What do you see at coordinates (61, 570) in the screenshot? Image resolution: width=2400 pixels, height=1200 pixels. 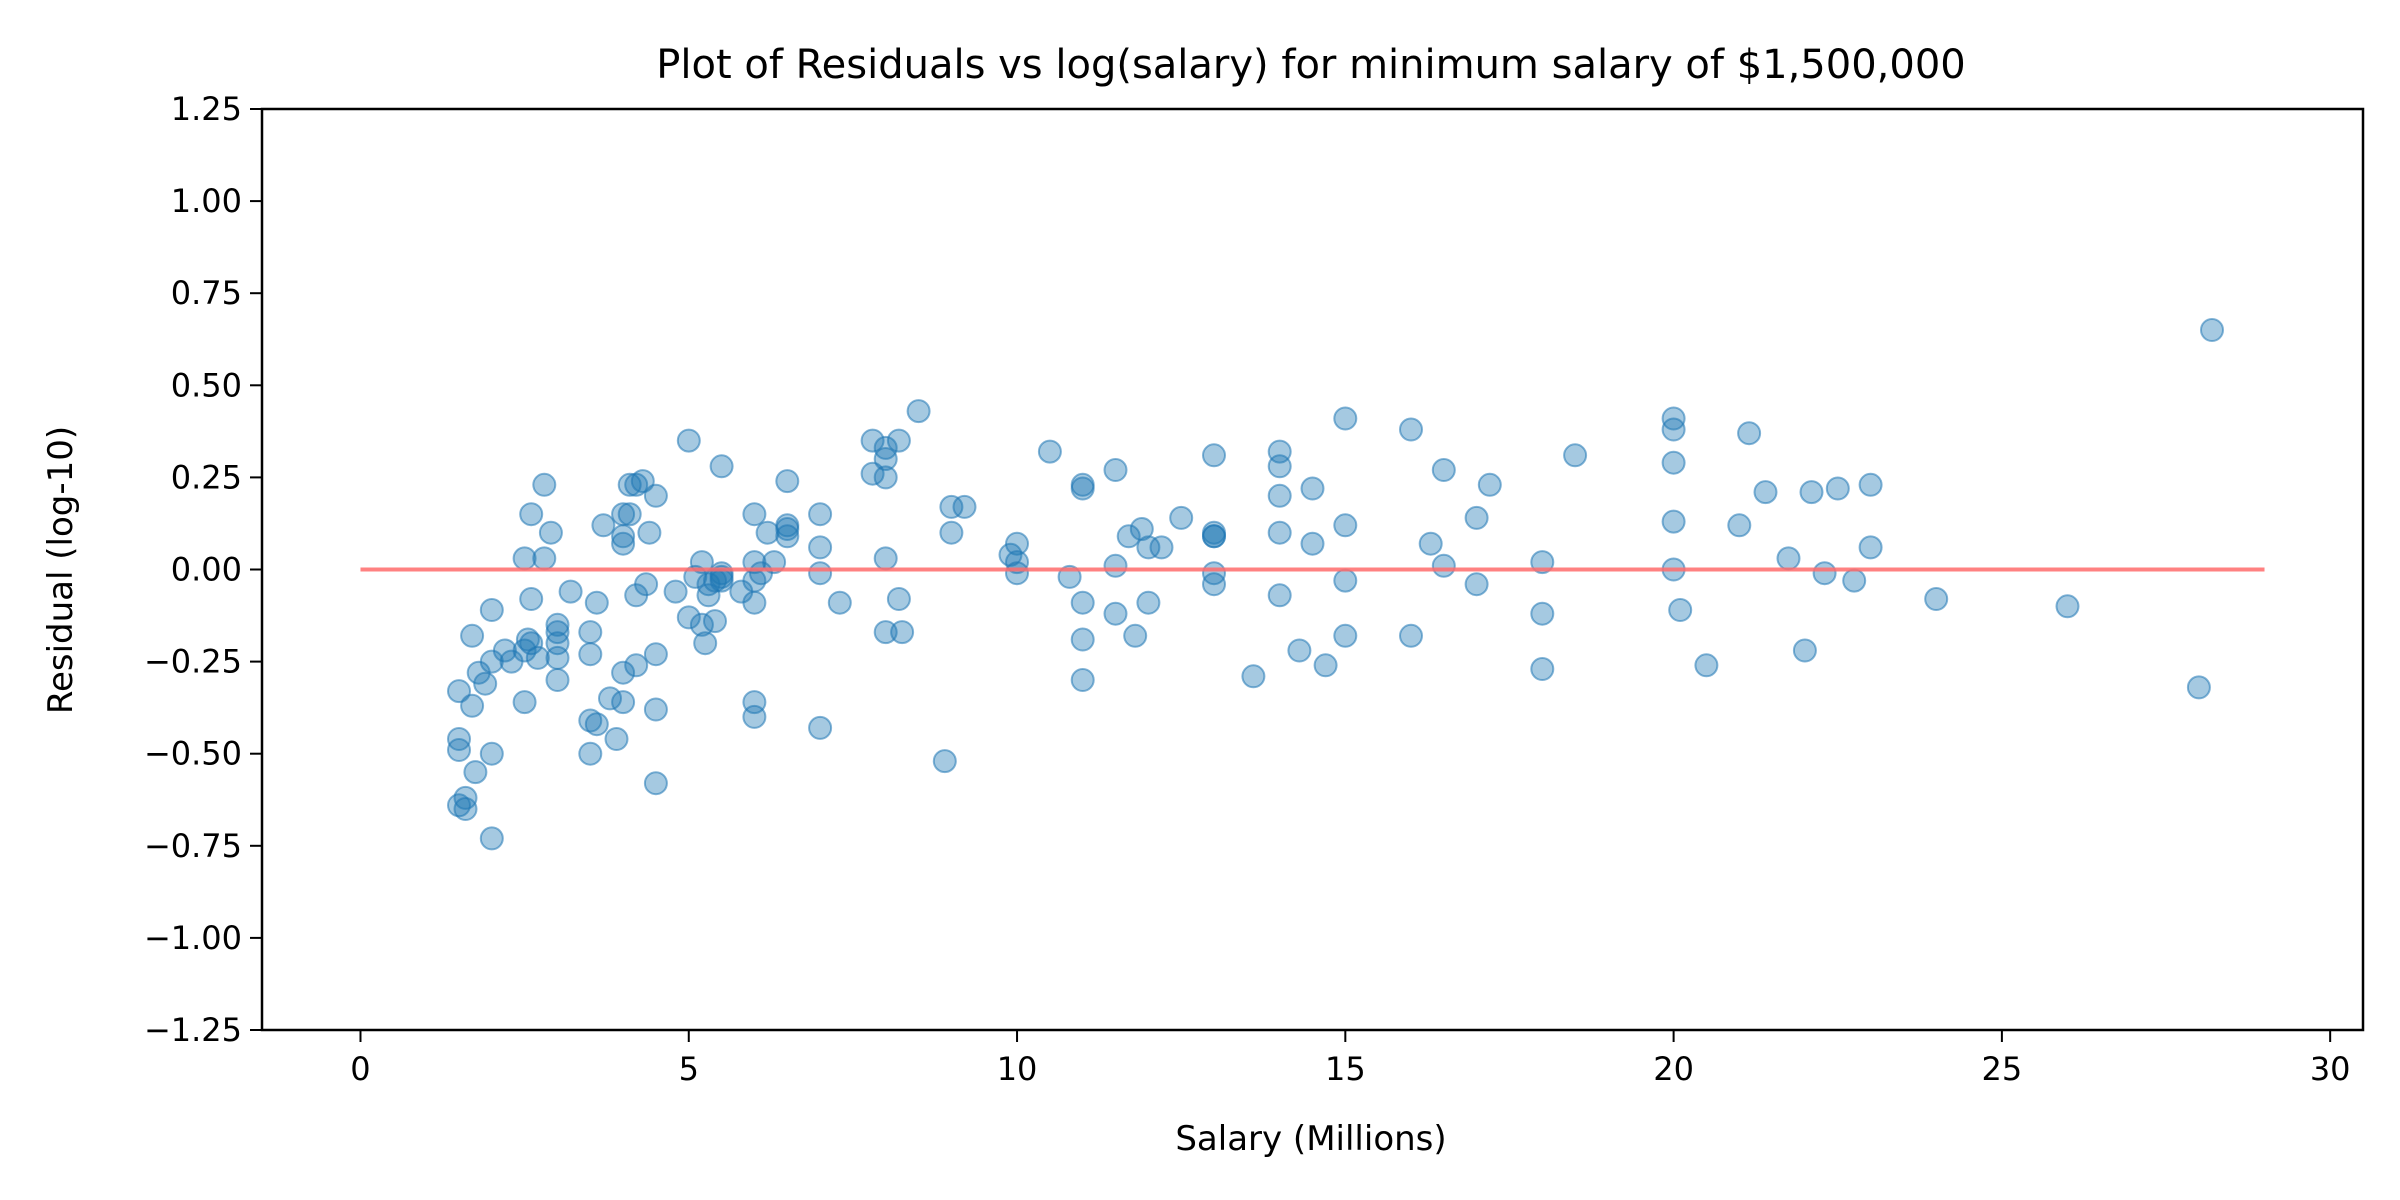 I see `y-axis-label: Residual (log-10)` at bounding box center [61, 570].